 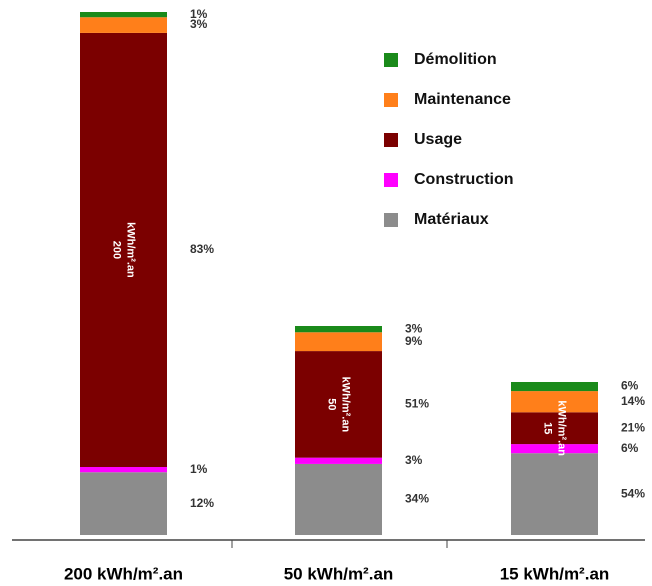 I want to click on value-label: 51%, so click(x=417, y=404).